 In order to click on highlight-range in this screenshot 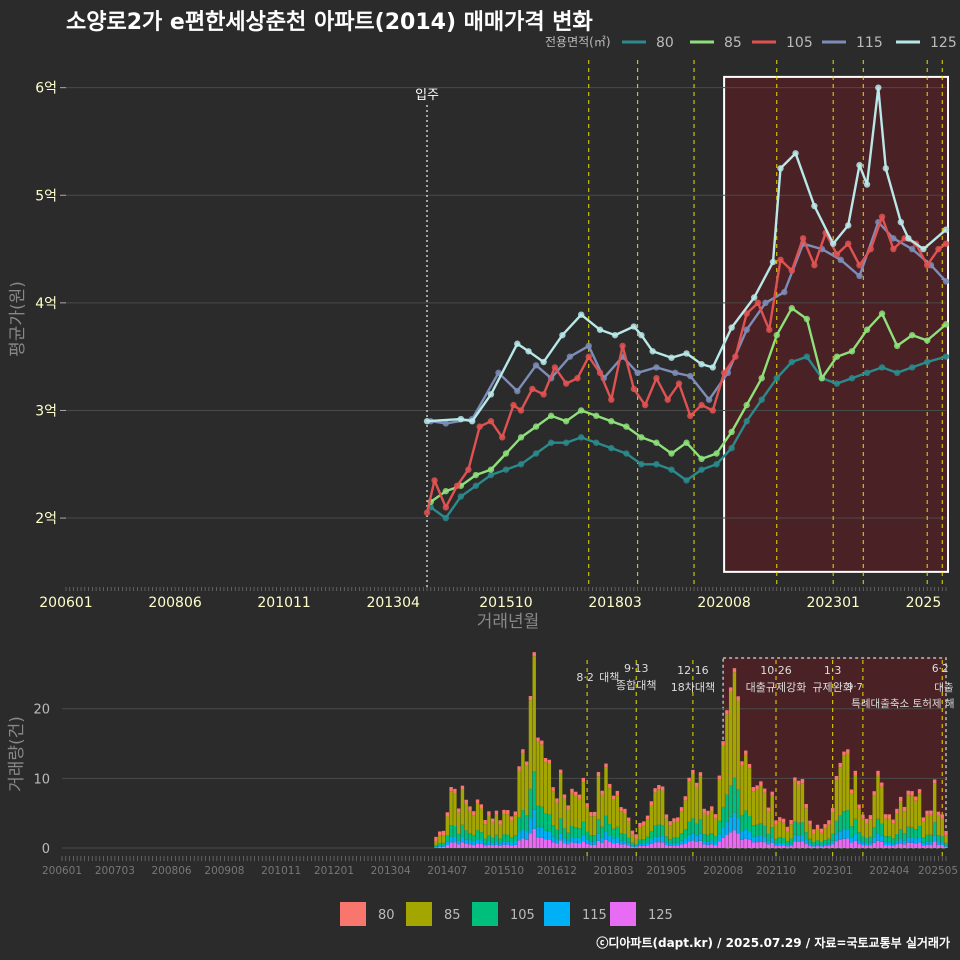, I will do `click(836, 324)`.